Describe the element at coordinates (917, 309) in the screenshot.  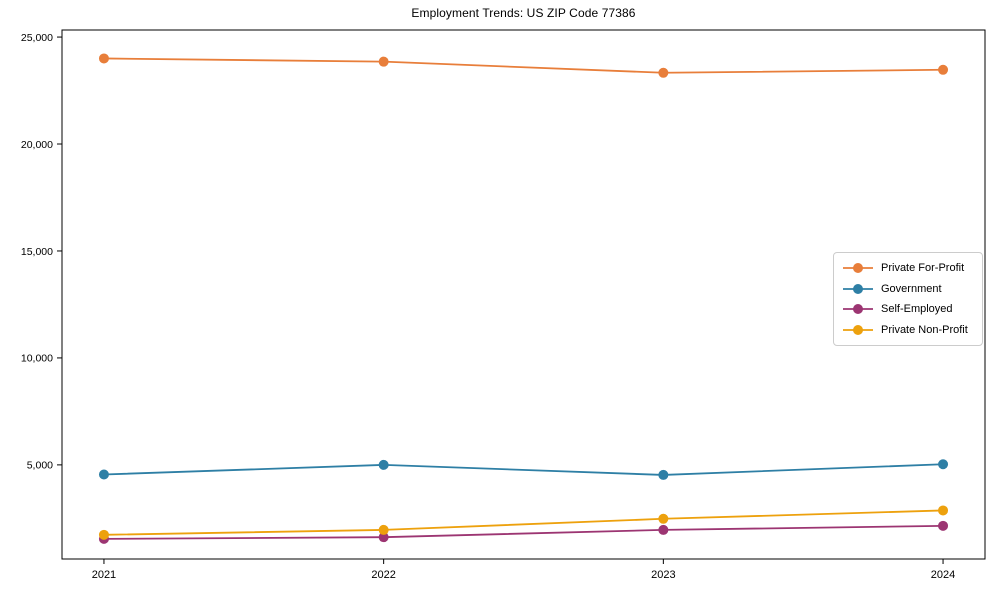
I see `legend-label: Self-Employed` at that location.